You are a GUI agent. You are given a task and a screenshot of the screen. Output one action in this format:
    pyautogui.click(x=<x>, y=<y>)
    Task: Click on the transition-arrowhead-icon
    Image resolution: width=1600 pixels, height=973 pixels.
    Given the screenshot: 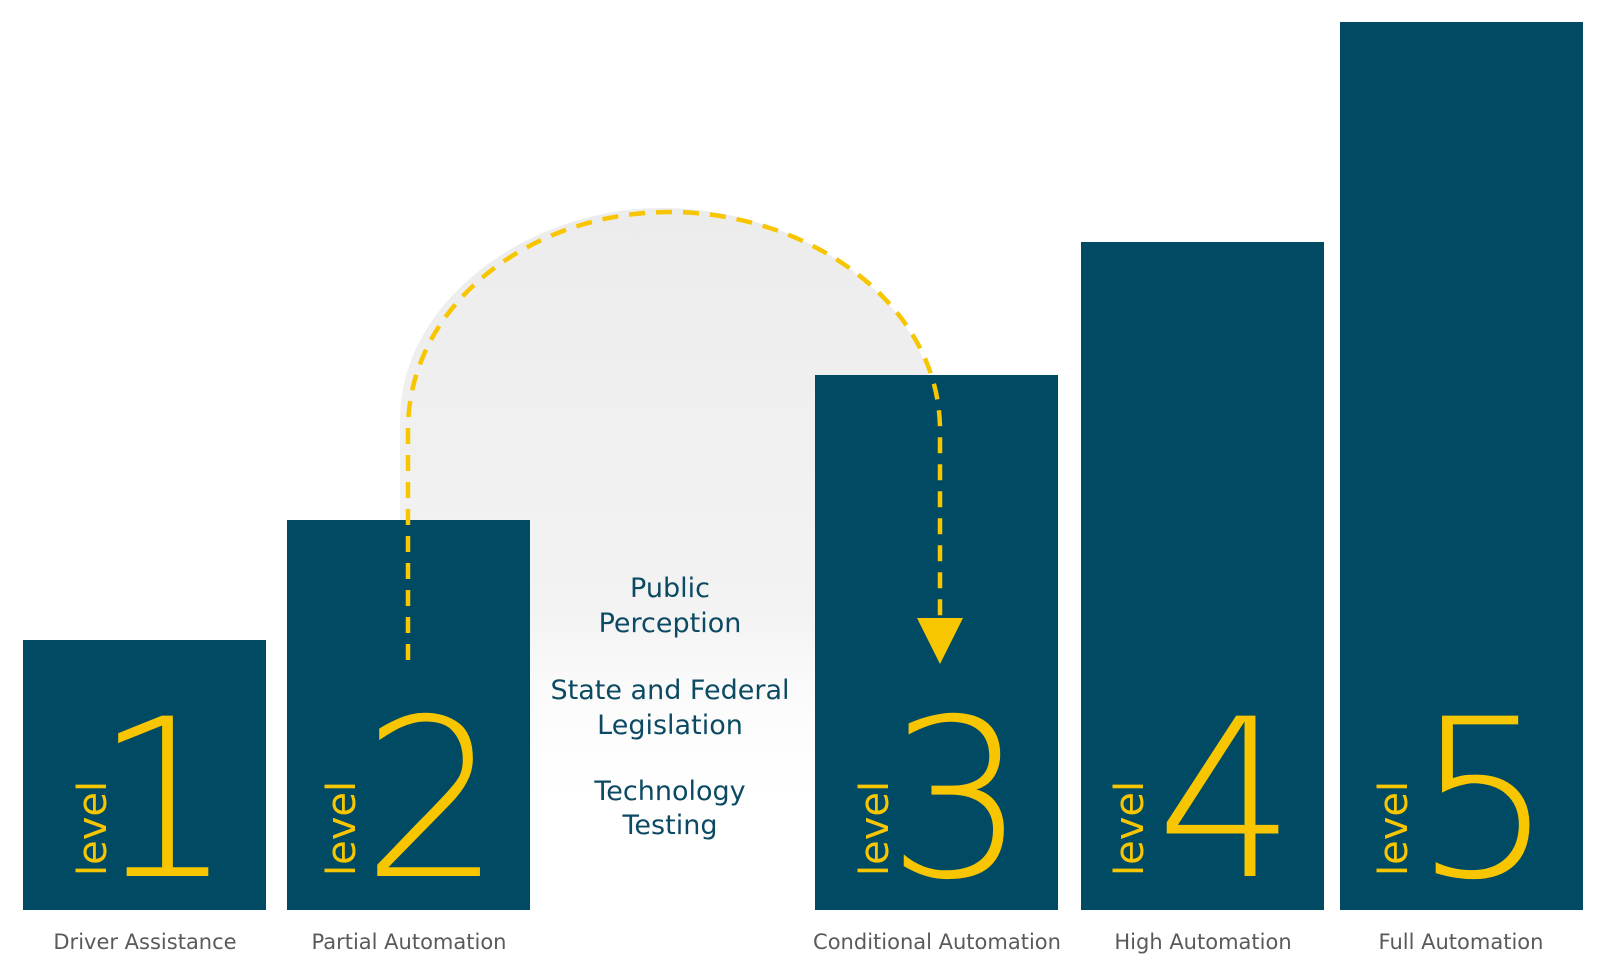 What is the action you would take?
    pyautogui.click(x=940, y=641)
    